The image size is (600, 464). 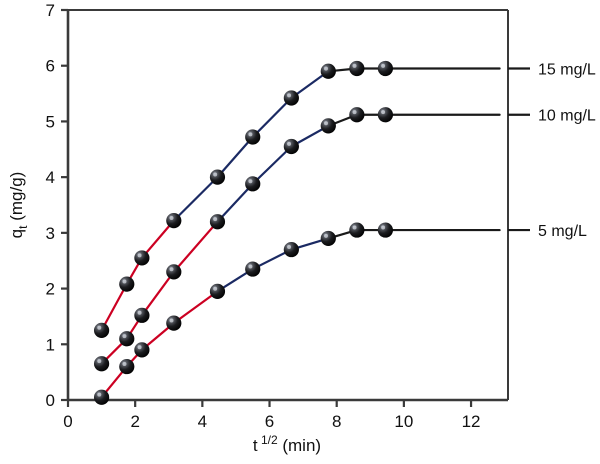 What do you see at coordinates (67, 421) in the screenshot?
I see `x-tick-label: 0` at bounding box center [67, 421].